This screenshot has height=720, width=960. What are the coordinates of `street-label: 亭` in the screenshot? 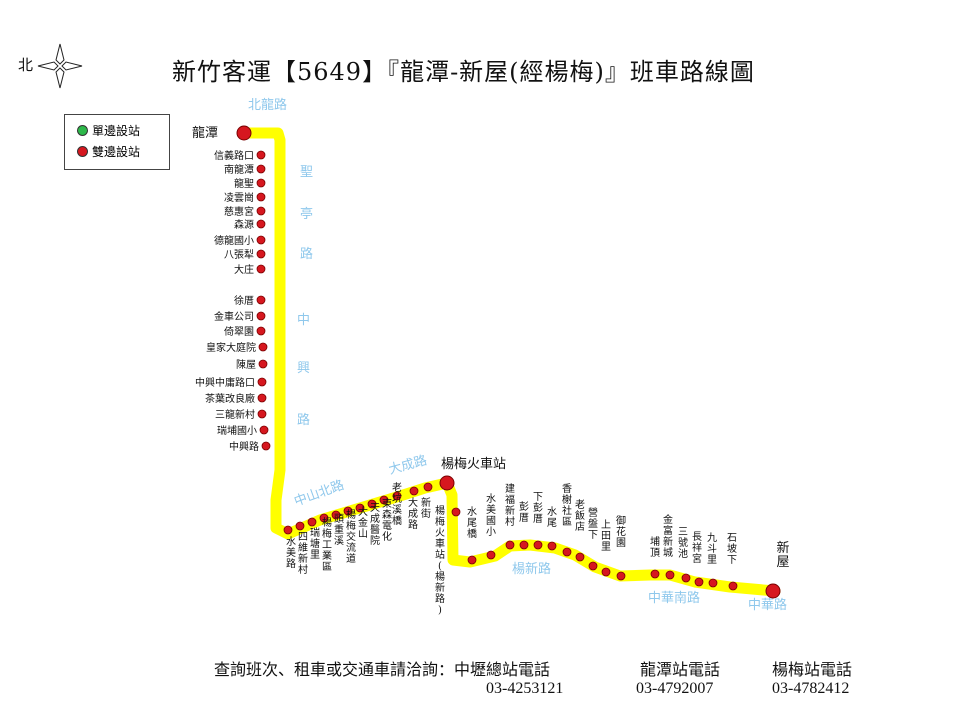 It's located at (306, 214).